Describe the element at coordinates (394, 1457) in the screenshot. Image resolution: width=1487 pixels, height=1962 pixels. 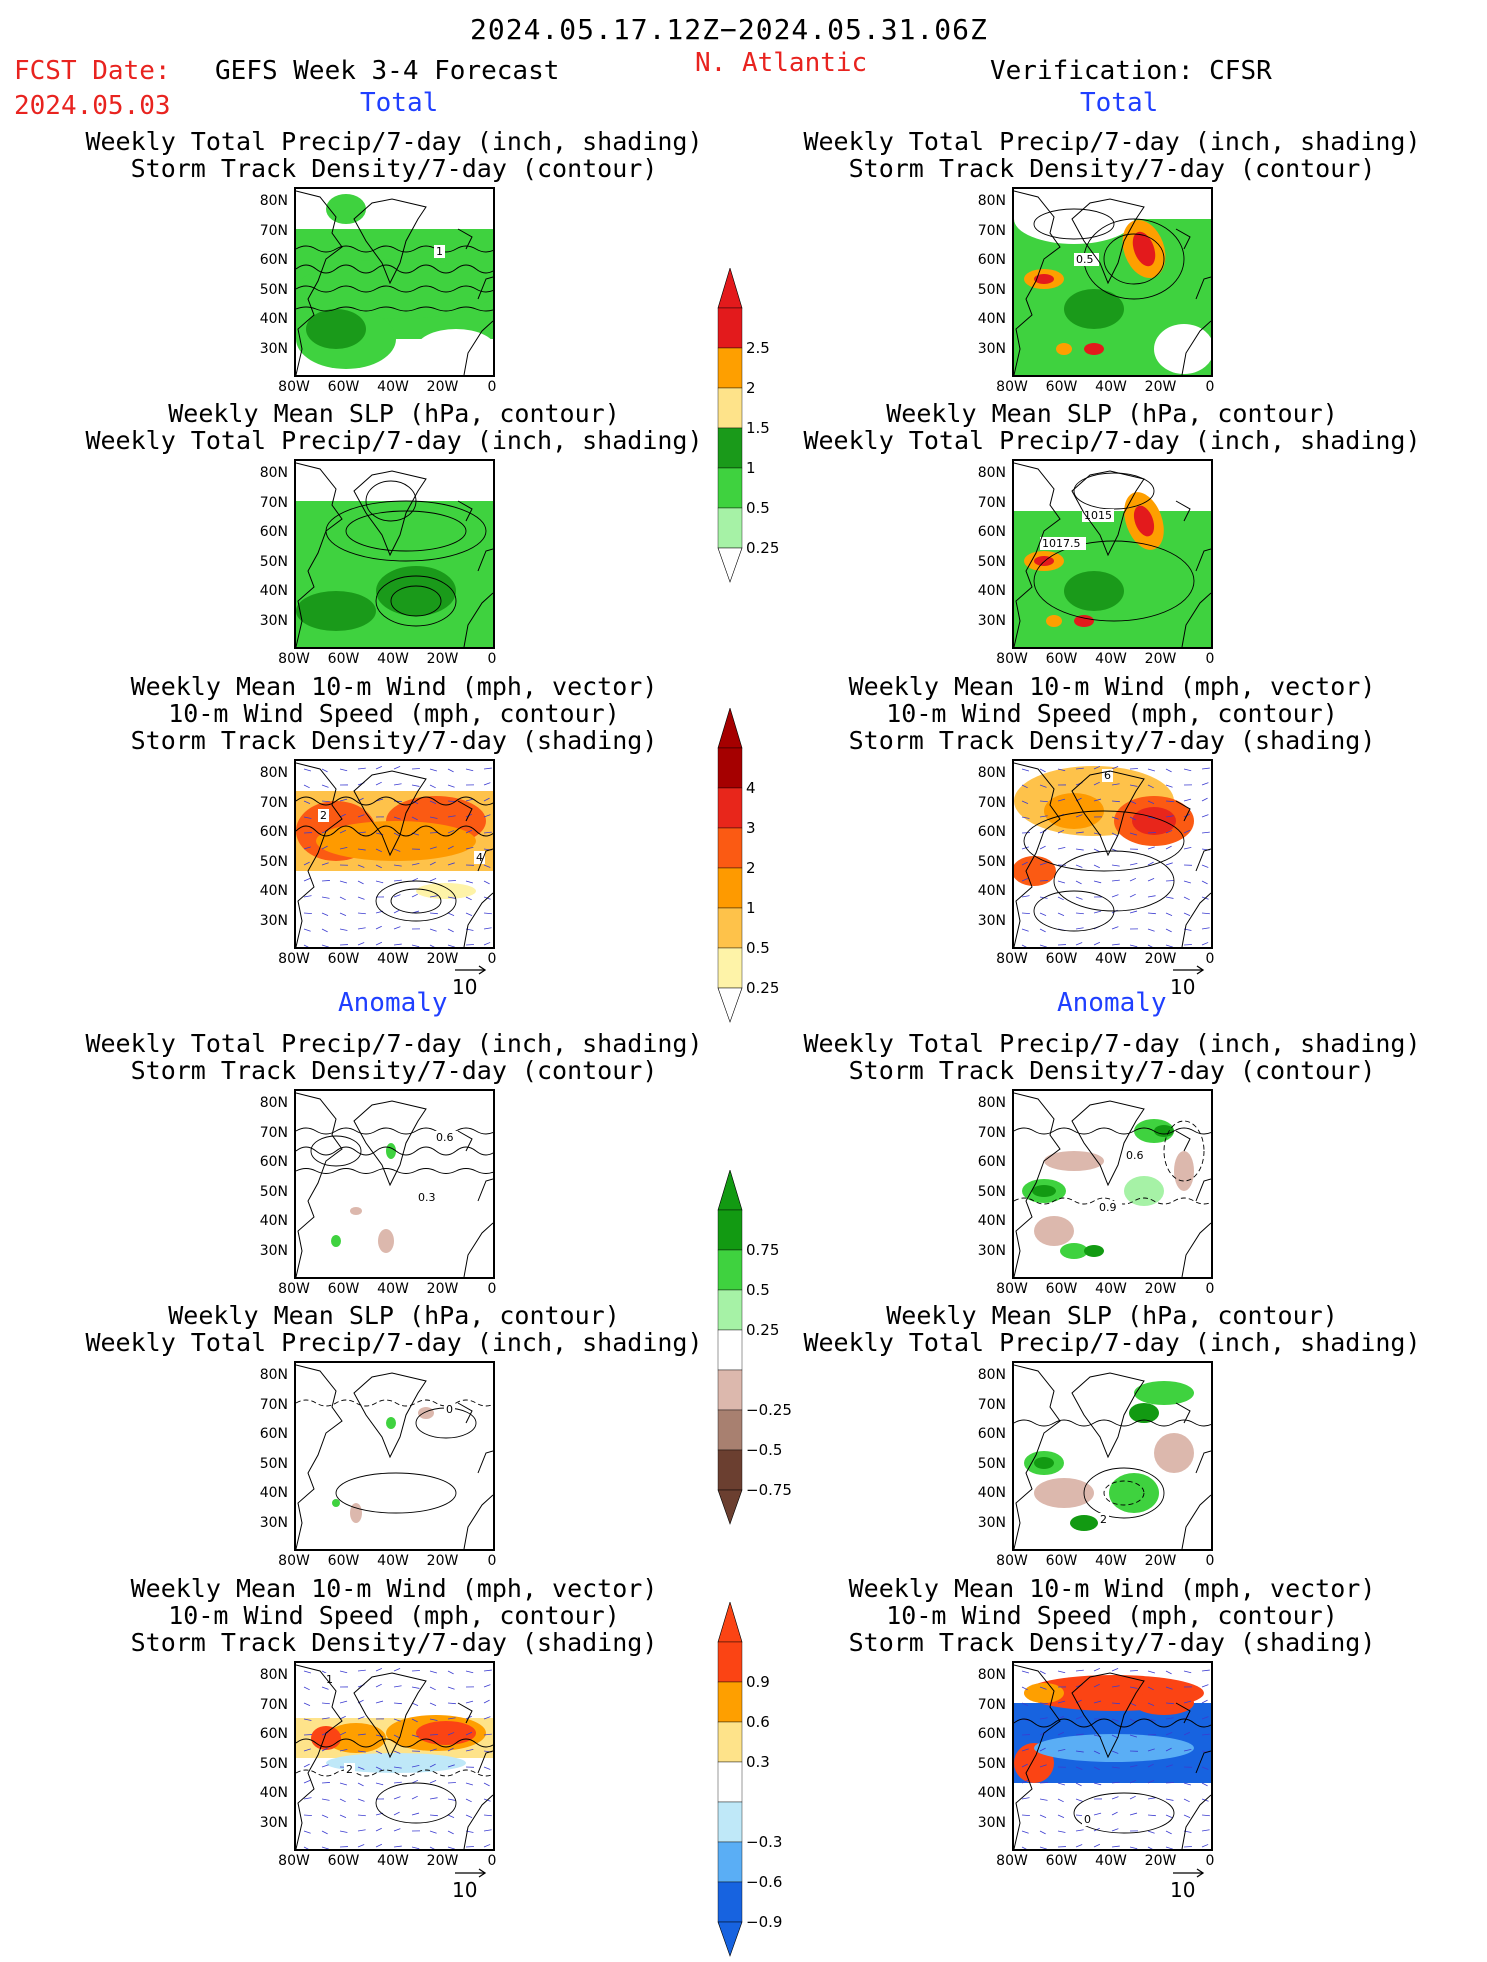
I see `coastline` at that location.